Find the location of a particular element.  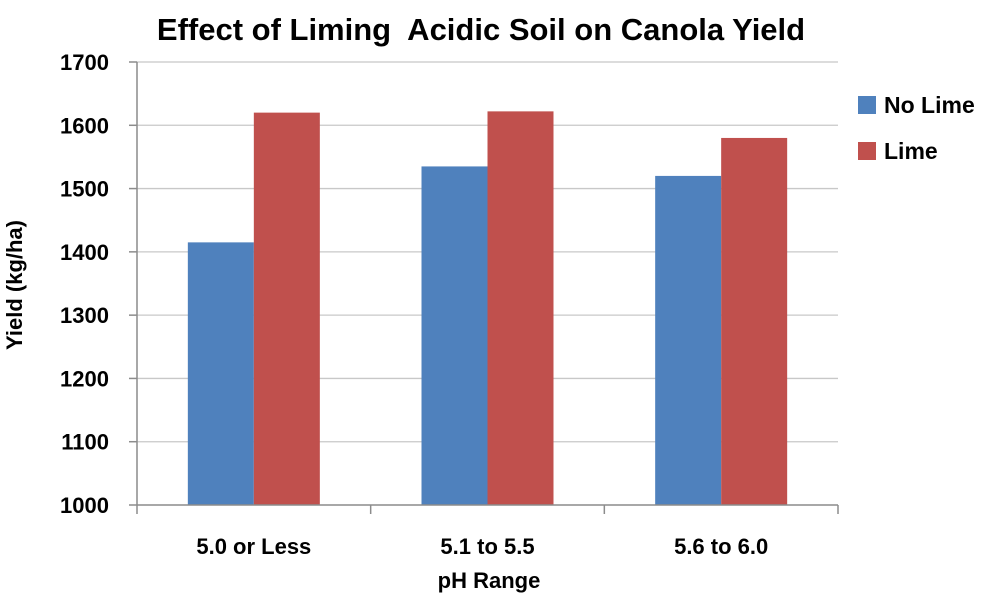

x-tick-label: 5.1 to 5.5 is located at coordinates (487, 546).